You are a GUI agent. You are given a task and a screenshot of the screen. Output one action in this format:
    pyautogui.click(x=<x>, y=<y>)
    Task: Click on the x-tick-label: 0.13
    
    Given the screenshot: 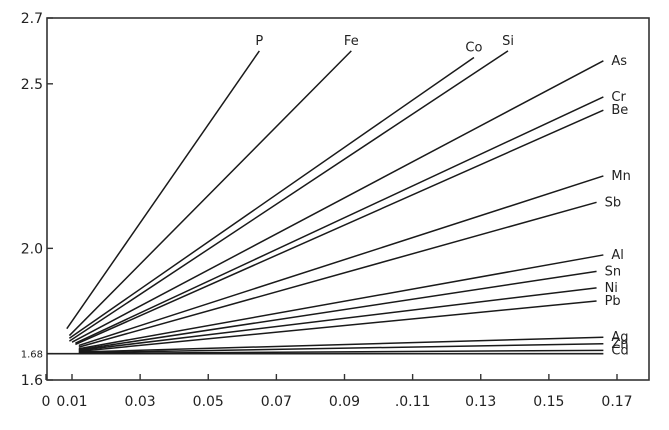 What is the action you would take?
    pyautogui.click(x=480, y=402)
    